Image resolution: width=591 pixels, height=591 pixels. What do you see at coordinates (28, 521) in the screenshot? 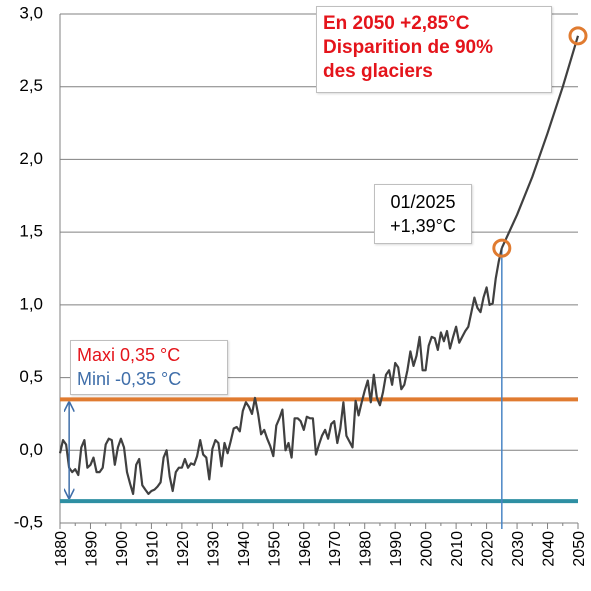
I see `y-tick-label: -0,5` at bounding box center [28, 521].